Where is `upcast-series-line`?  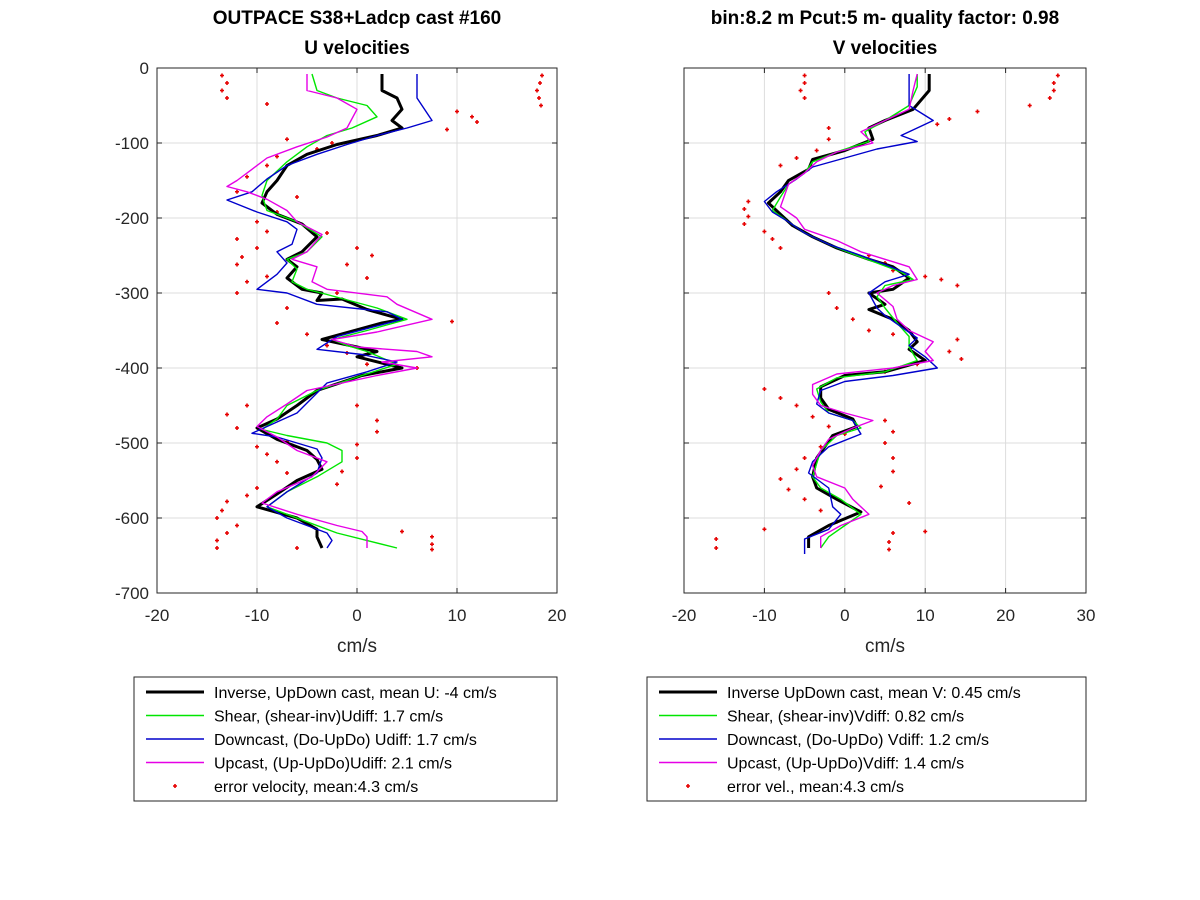
upcast-series-line is located at coordinates (329, 311).